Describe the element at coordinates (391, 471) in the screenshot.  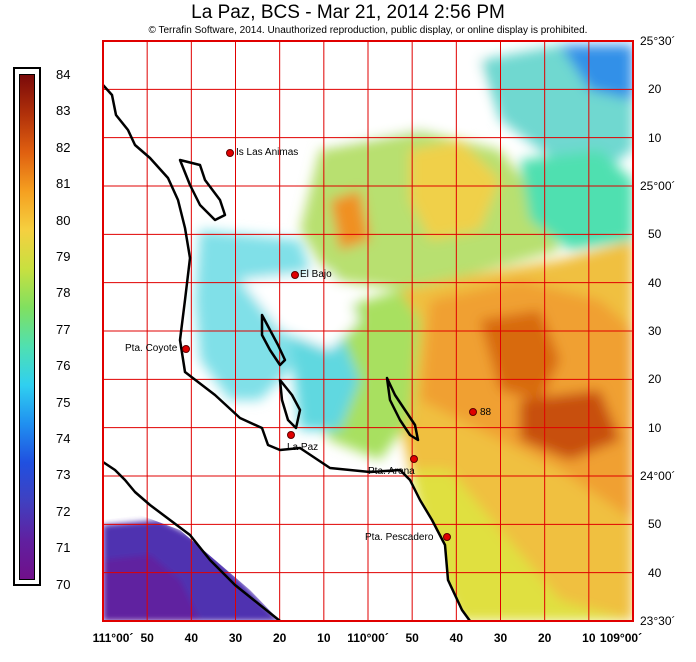
I see `place-label: Pta. Arena` at that location.